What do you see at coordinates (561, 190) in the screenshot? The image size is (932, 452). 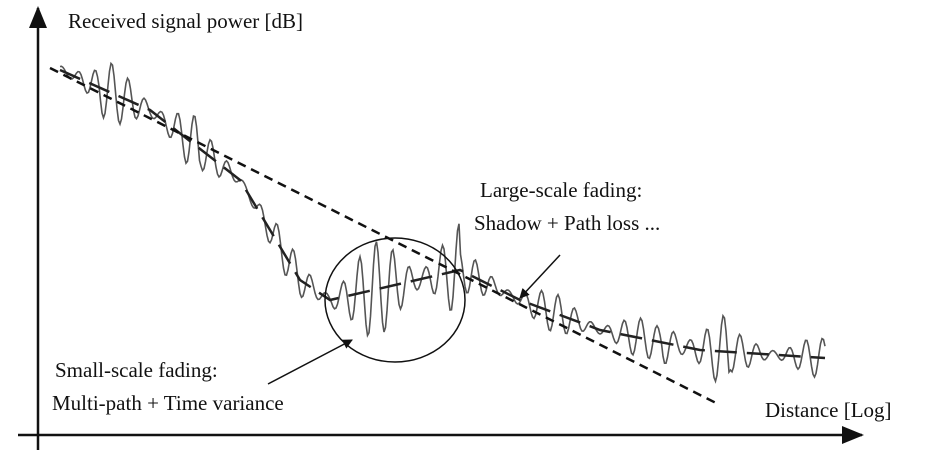 I see `large-scale-title: Large-scale fading:` at bounding box center [561, 190].